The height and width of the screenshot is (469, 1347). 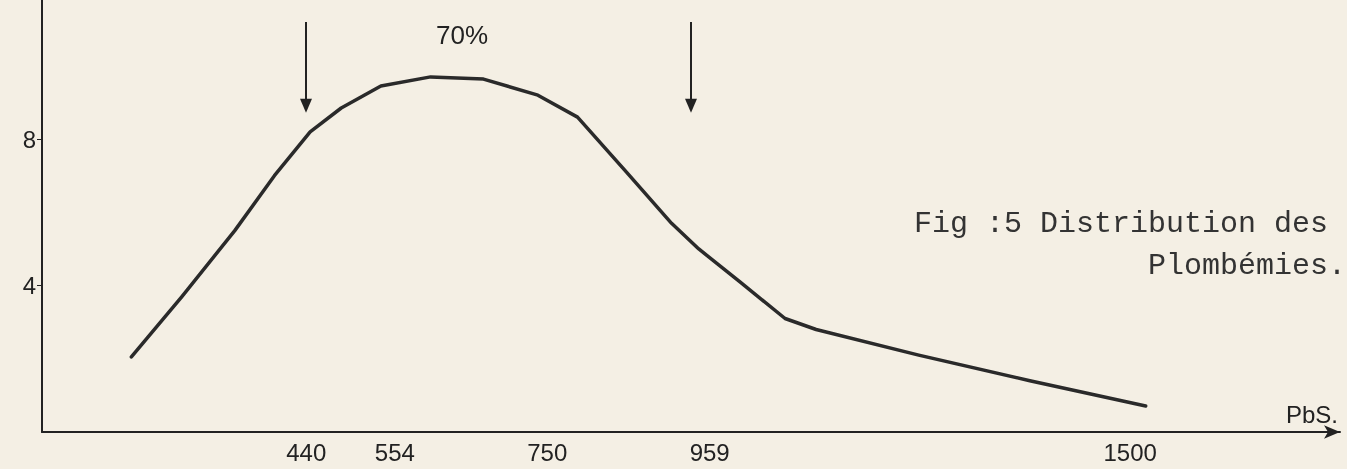 I want to click on text: Fig :5 Distribution des Plombémies., so click(x=1129, y=245).